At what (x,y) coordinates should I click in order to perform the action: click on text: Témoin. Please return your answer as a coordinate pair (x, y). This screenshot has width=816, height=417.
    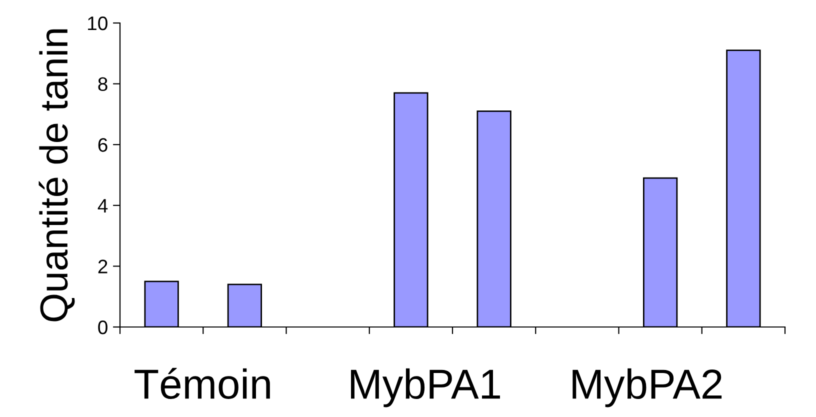
    Looking at the image, I should click on (202, 383).